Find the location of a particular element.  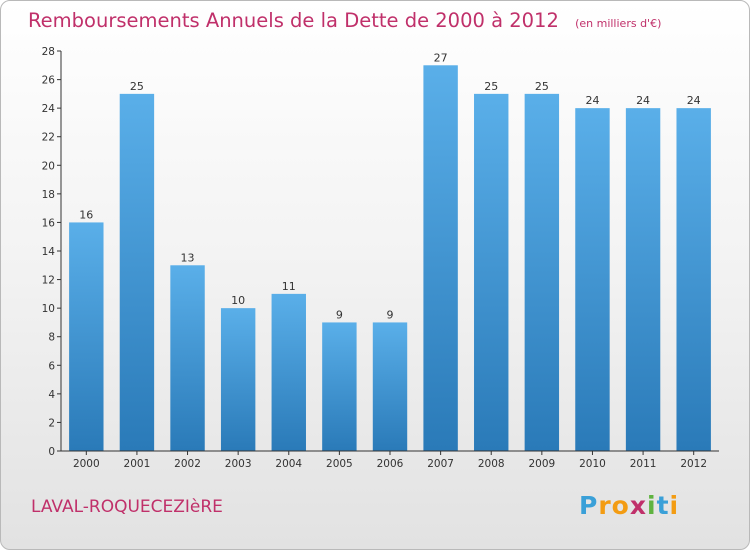

data-label-2006: 9 is located at coordinates (390, 314).